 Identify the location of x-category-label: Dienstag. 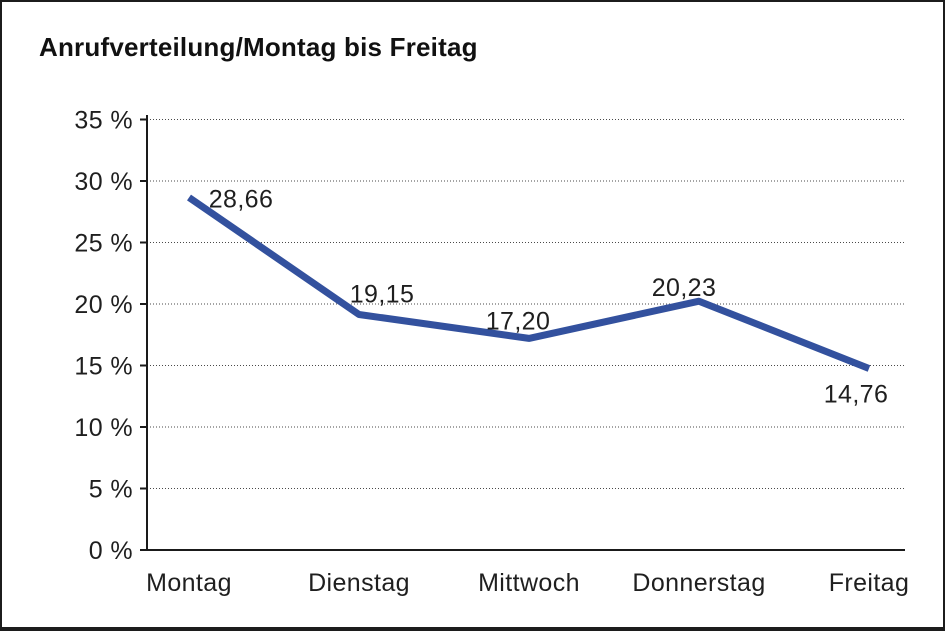
(359, 583).